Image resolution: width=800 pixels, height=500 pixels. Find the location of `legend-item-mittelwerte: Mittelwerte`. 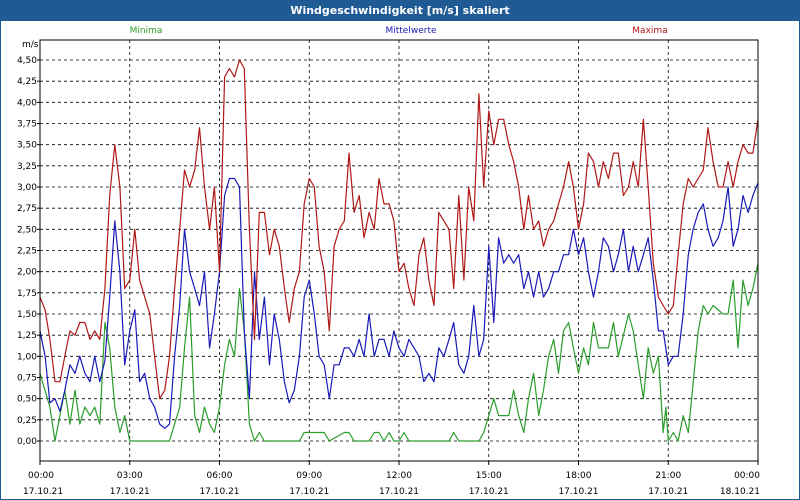

legend-item-mittelwerte: Mittelwerte is located at coordinates (410, 31).